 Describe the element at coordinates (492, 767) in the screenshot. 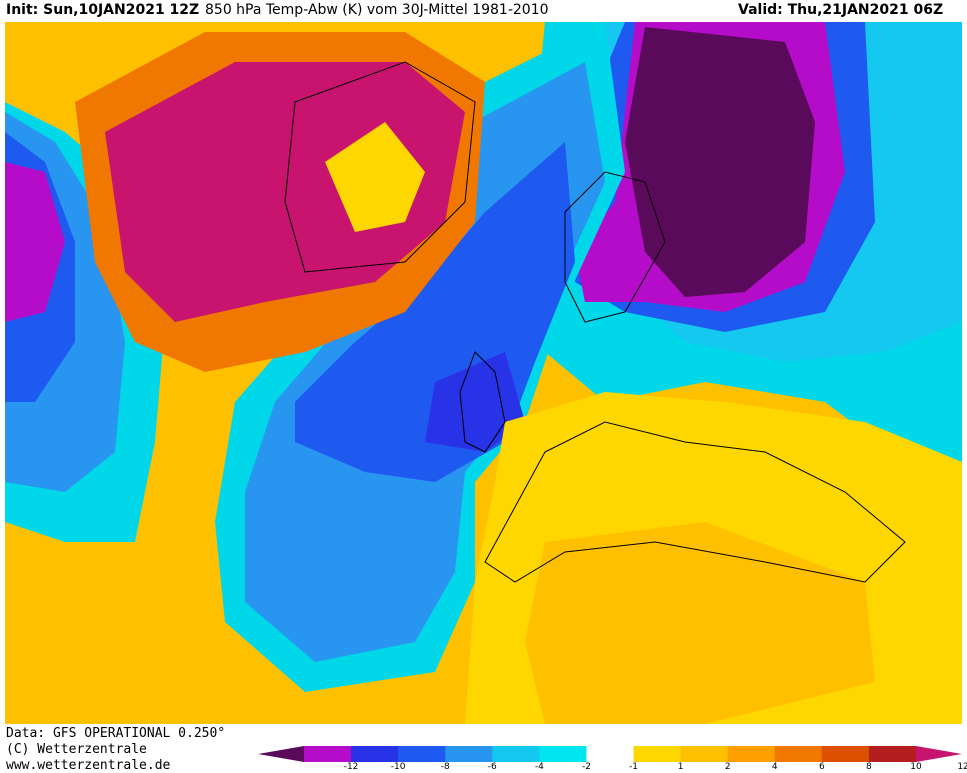

I see `legend-tick-label: -6` at that location.